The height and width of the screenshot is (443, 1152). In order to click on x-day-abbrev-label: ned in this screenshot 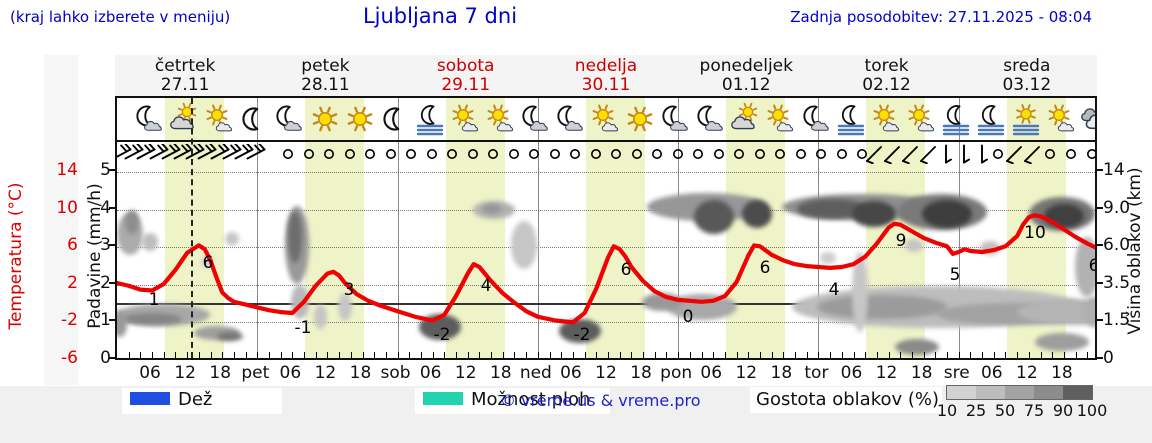, I will do `click(535, 373)`.